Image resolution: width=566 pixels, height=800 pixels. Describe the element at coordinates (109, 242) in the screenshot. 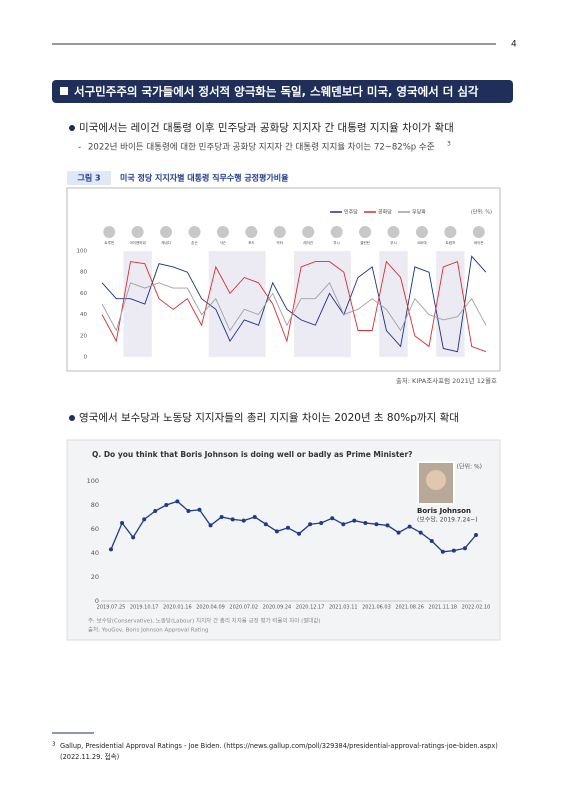

I see `president-label: 트루먼` at that location.